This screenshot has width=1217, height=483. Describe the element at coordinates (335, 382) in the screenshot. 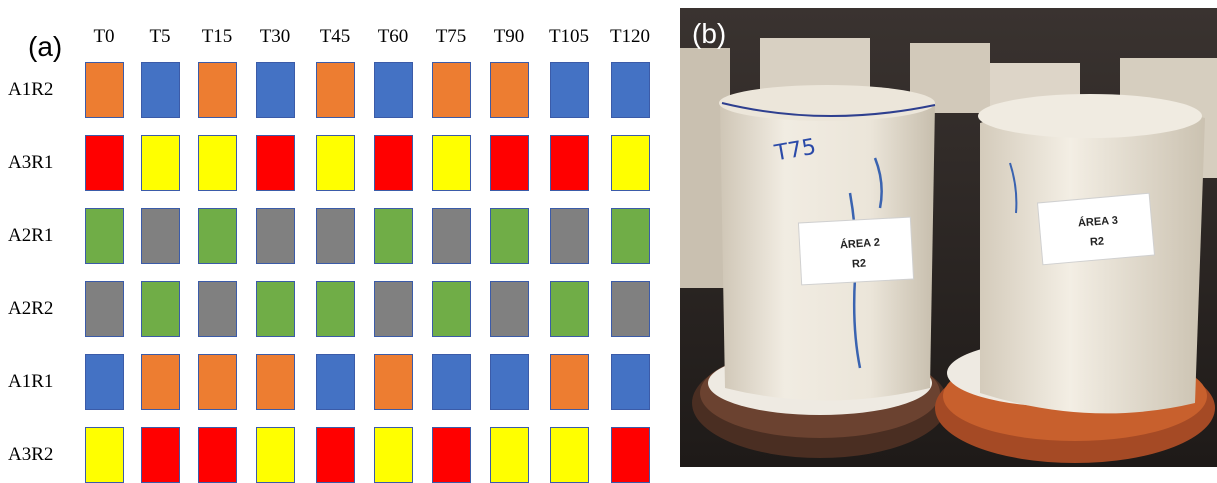

I see `grid-cell-a1r1-t45` at that location.